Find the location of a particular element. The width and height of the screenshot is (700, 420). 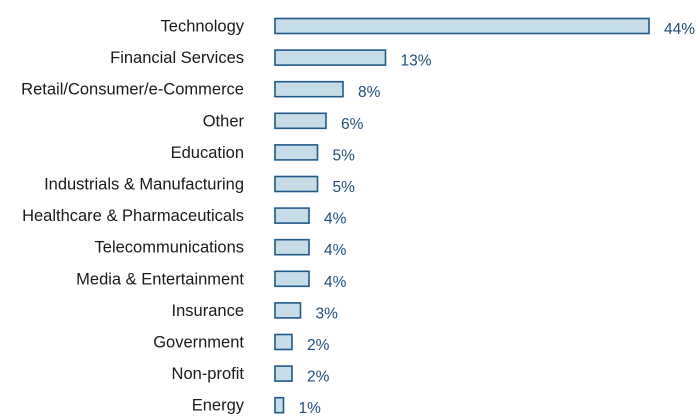

category-label: Energy is located at coordinates (218, 406).